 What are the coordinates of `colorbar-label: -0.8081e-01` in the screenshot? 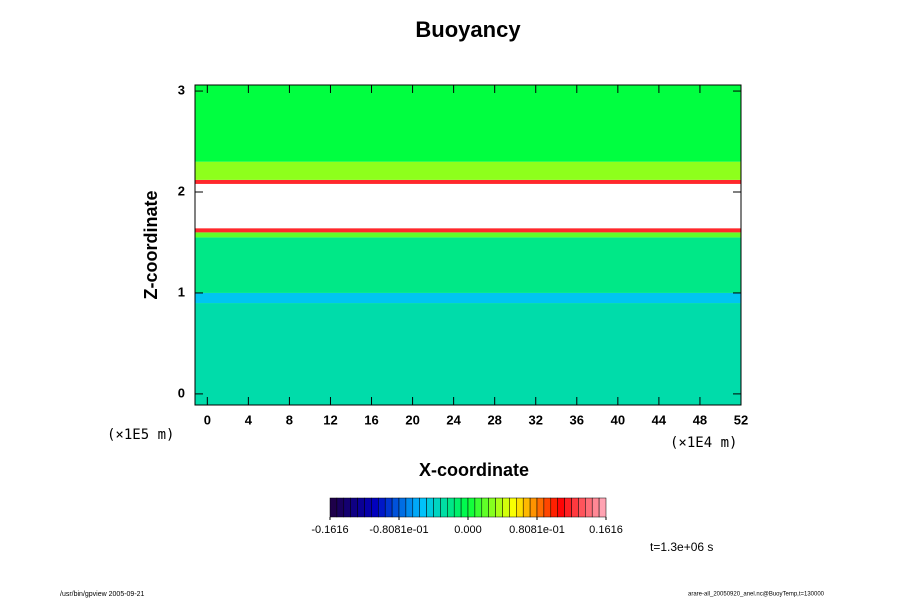 It's located at (398, 530).